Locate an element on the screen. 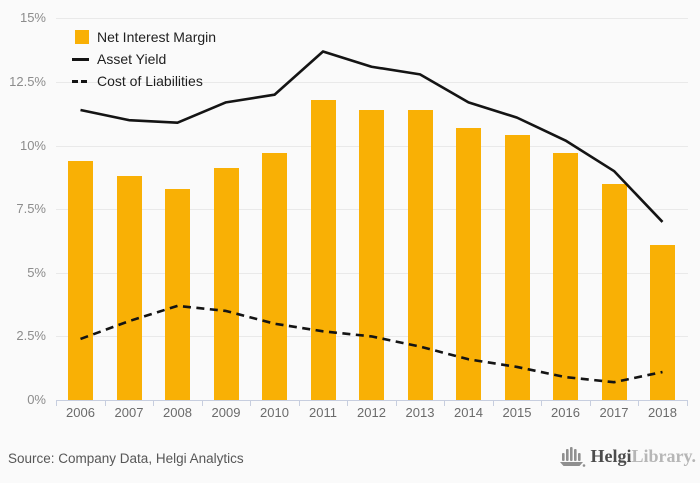 This screenshot has height=483, width=700. y-axis-label: 7.5% is located at coordinates (31, 209).